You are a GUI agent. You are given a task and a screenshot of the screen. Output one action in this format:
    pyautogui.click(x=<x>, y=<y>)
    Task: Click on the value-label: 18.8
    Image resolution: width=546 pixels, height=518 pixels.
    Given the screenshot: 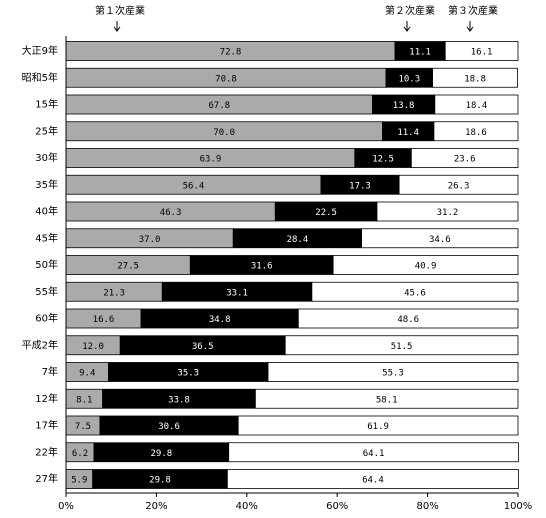 What is the action you would take?
    pyautogui.click(x=475, y=79)
    